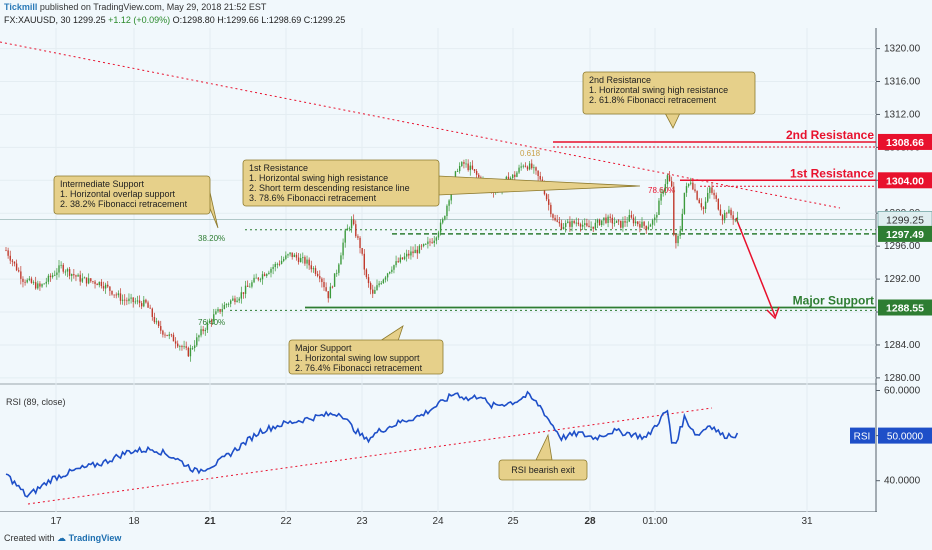  What do you see at coordinates (905, 308) in the screenshot?
I see `tag-major-support-text: 1288.55` at bounding box center [905, 308].